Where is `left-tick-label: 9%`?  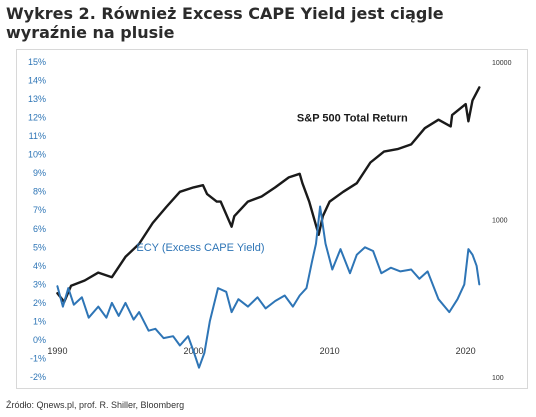 left-tick-label: 9% is located at coordinates (39, 173).